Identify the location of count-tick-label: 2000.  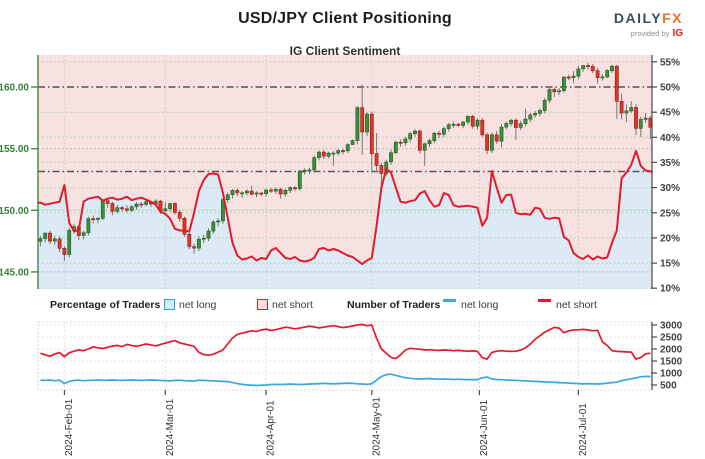
(671, 350).